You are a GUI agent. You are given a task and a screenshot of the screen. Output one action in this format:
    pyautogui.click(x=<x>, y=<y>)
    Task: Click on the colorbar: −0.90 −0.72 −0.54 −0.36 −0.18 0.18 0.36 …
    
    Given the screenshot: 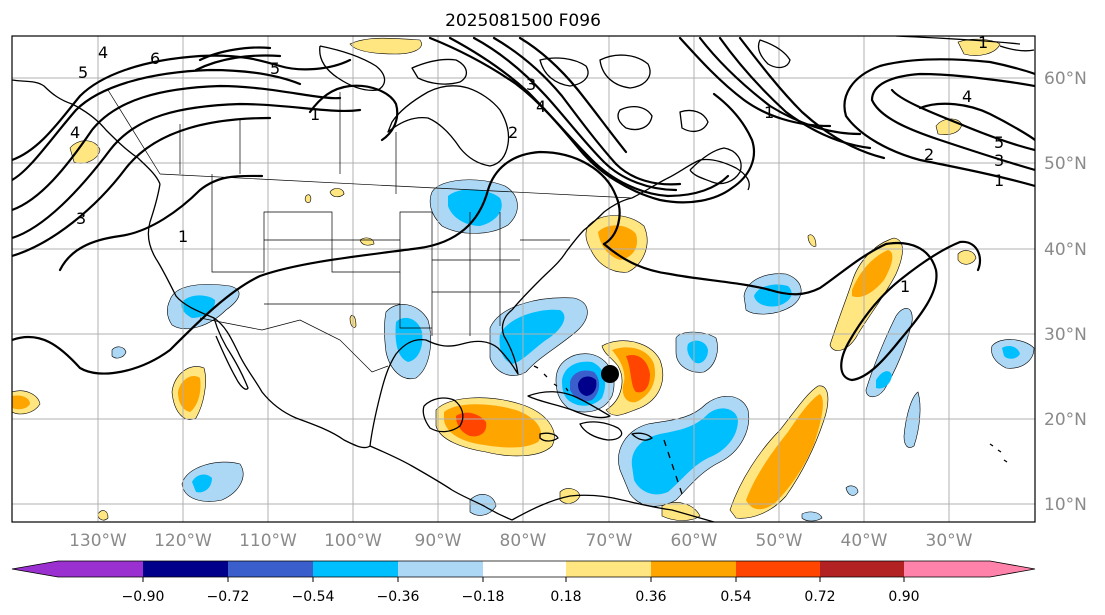 What is the action you would take?
    pyautogui.click(x=523, y=582)
    